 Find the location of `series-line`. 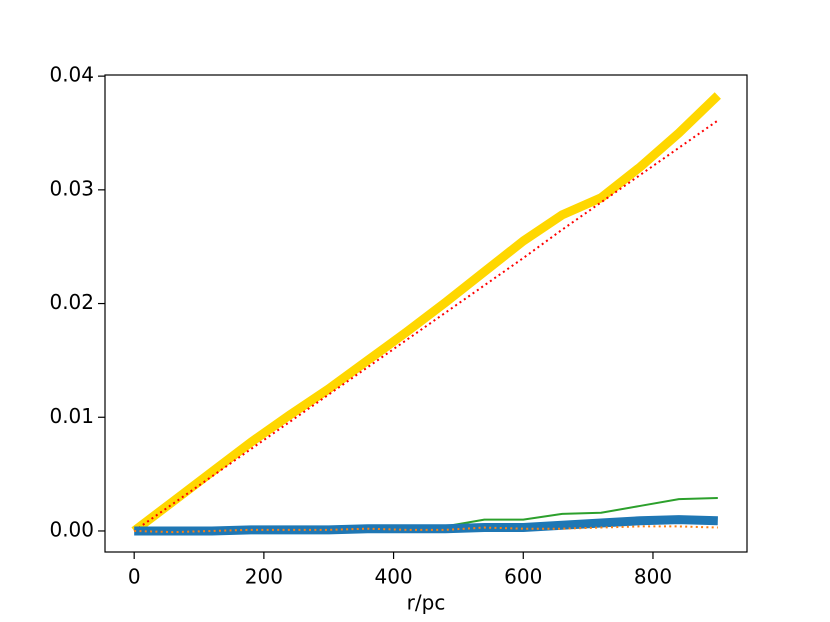

series-line is located at coordinates (426, 529).